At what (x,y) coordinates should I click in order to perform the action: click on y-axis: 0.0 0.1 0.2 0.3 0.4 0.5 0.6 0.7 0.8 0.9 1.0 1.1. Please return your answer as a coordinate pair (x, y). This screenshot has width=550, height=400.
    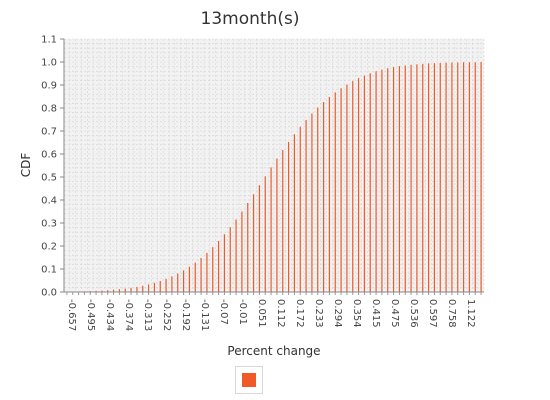
    Looking at the image, I should click on (53, 167).